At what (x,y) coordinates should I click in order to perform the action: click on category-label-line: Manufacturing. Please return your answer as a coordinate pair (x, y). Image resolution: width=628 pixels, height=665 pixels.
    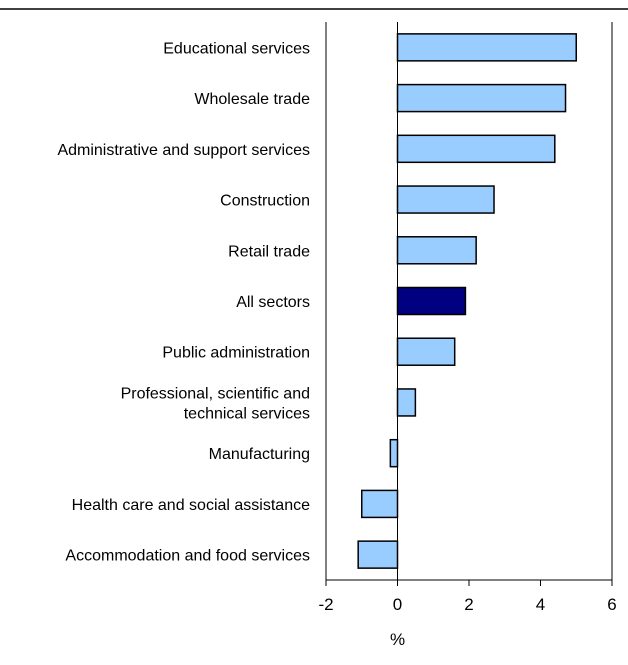
    Looking at the image, I should click on (259, 454).